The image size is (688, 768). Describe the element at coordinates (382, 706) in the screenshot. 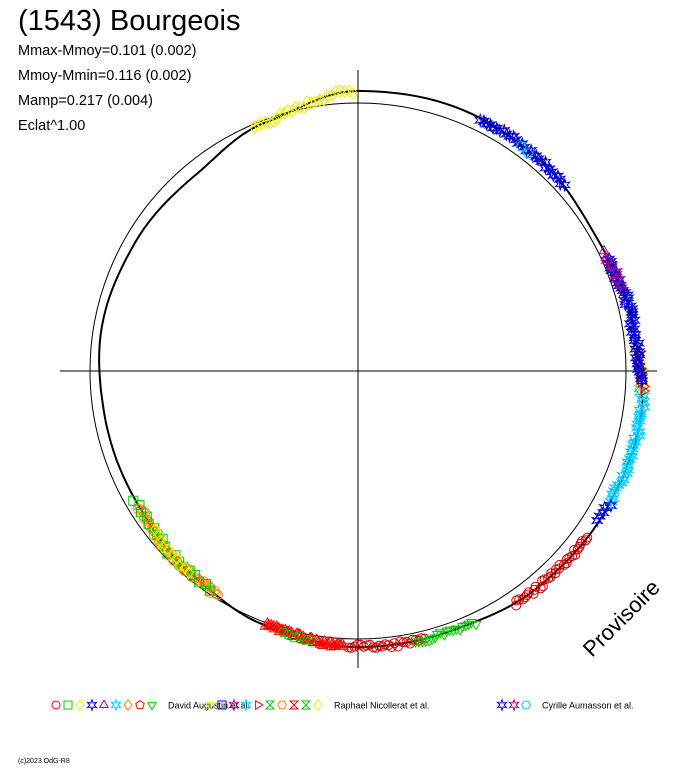

I see `legend-label: Raphael Nicollerat et al.` at that location.